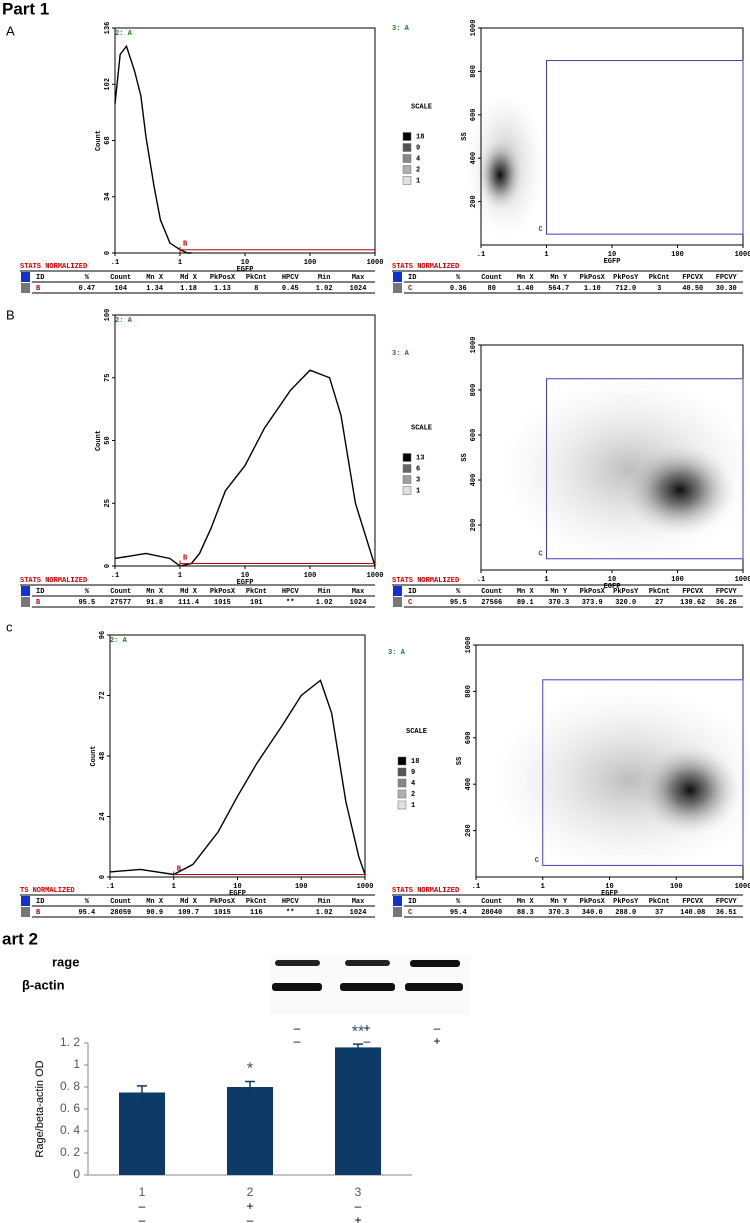 This screenshot has width=750, height=1223. I want to click on table-cell: 111.4, so click(188, 603).